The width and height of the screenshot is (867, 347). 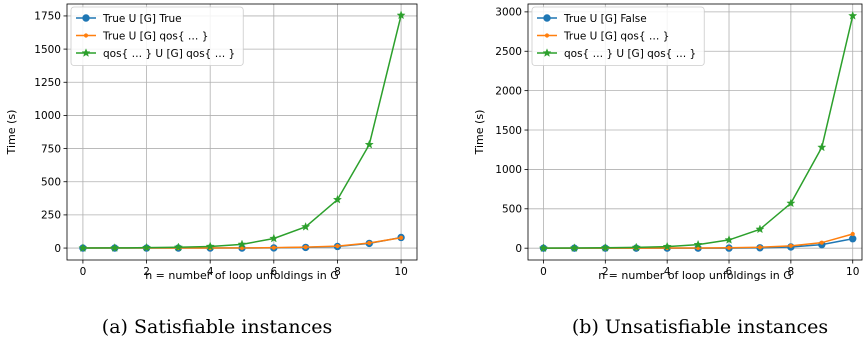 What do you see at coordinates (508, 91) in the screenshot?
I see `y-tick-label: 2000` at bounding box center [508, 91].